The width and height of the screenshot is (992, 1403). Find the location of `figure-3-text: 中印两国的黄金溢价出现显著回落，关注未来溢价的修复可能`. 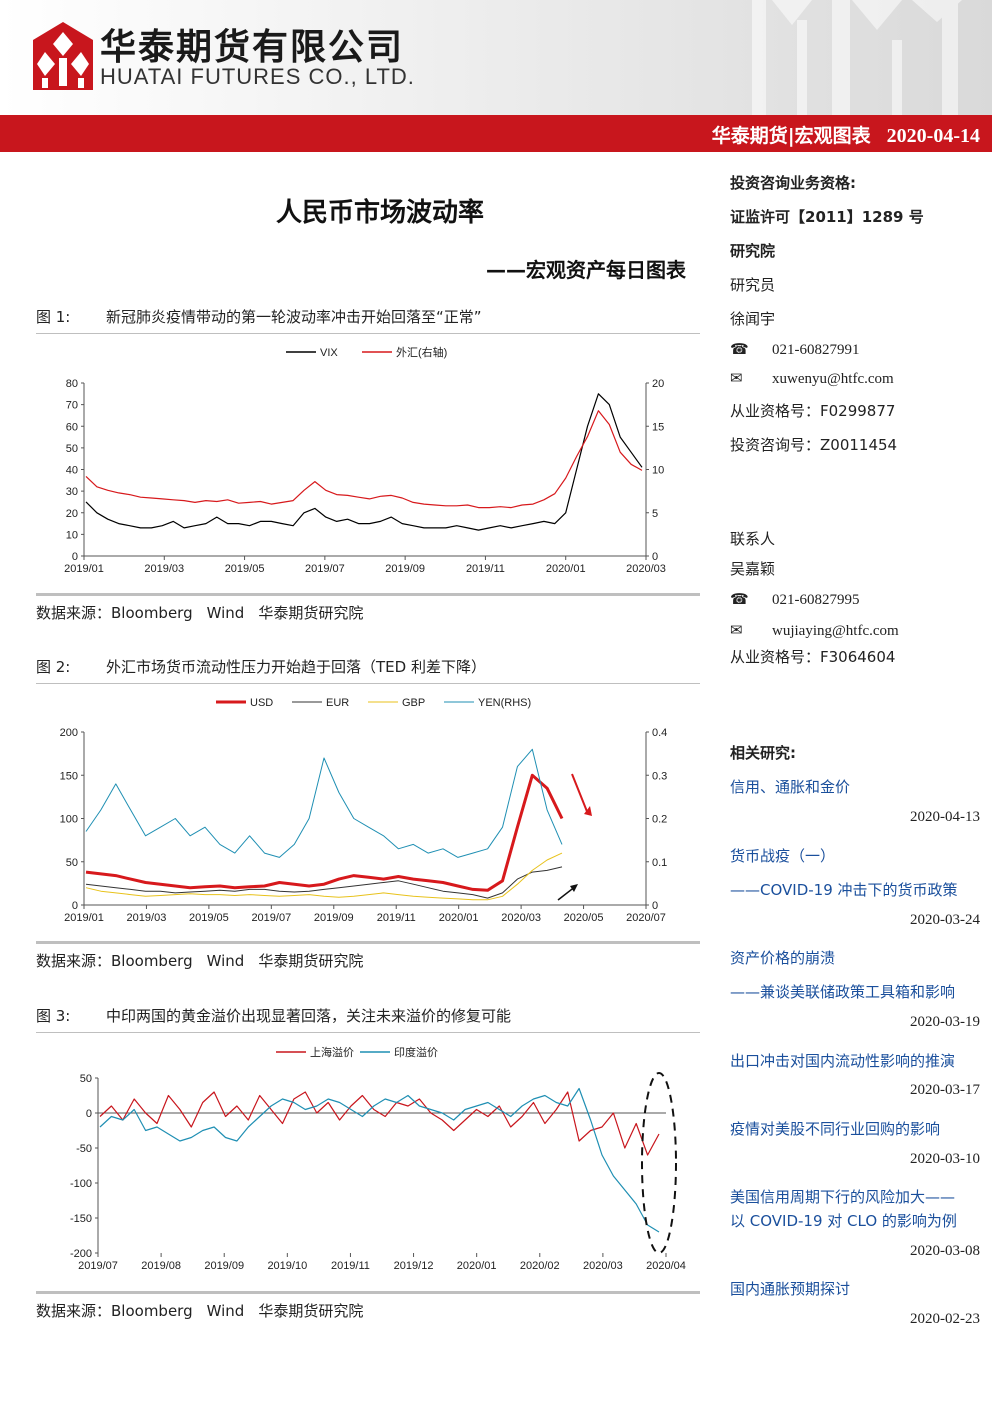

figure-3-text: 中印两国的黄金溢价出现显著回落，关注未来溢价的修复可能 is located at coordinates (309, 1016).